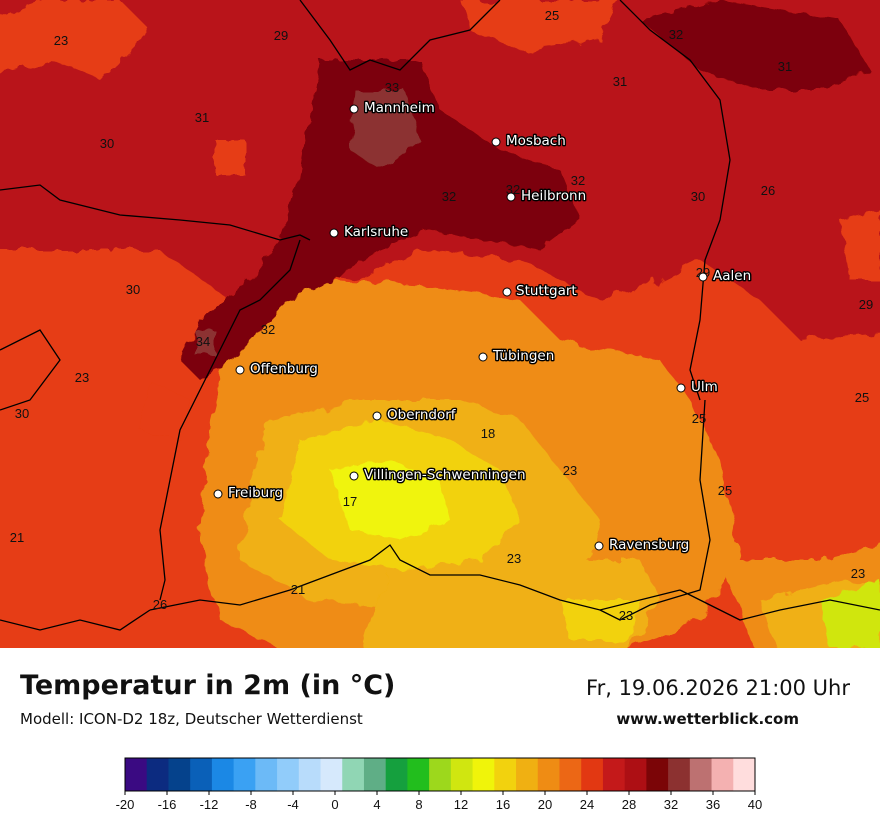 This screenshot has width=880, height=830. What do you see at coordinates (523, 356) in the screenshot?
I see `city-label: Tübingen` at bounding box center [523, 356].